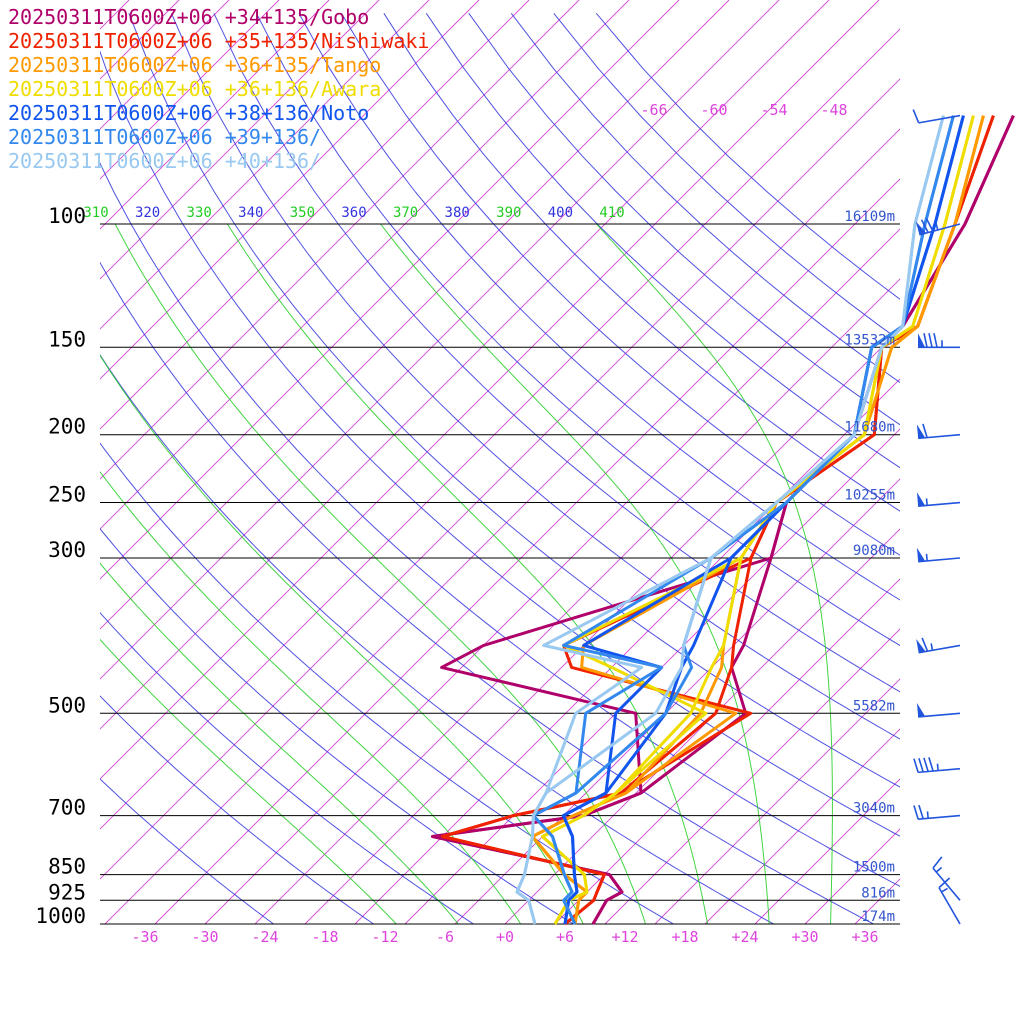 This screenshot has height=1024, width=1024. I want to click on theta-label: 410, so click(611, 213).